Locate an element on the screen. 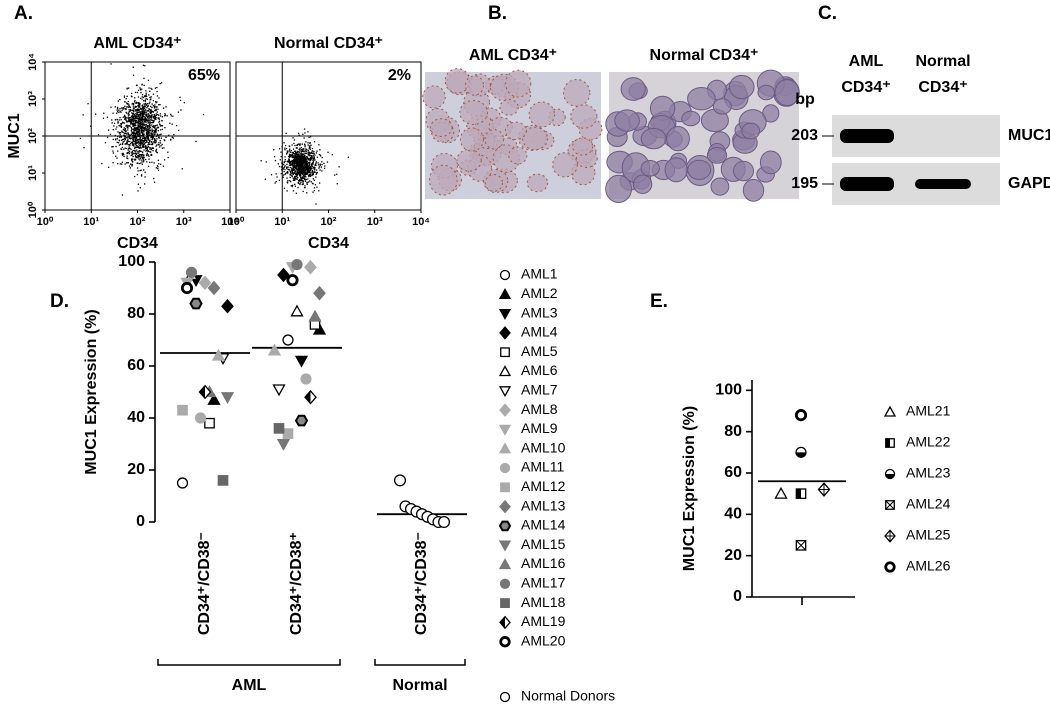  legend-label: AML1 is located at coordinates (539, 274).